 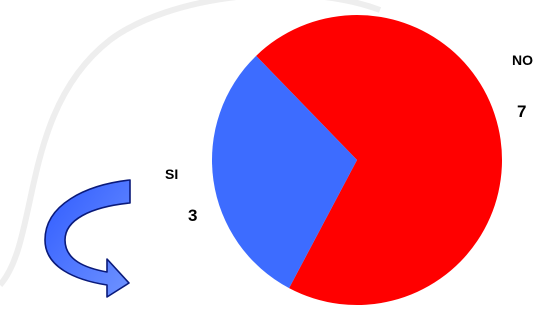 What do you see at coordinates (193, 215) in the screenshot?
I see `slice-value-si: 3` at bounding box center [193, 215].